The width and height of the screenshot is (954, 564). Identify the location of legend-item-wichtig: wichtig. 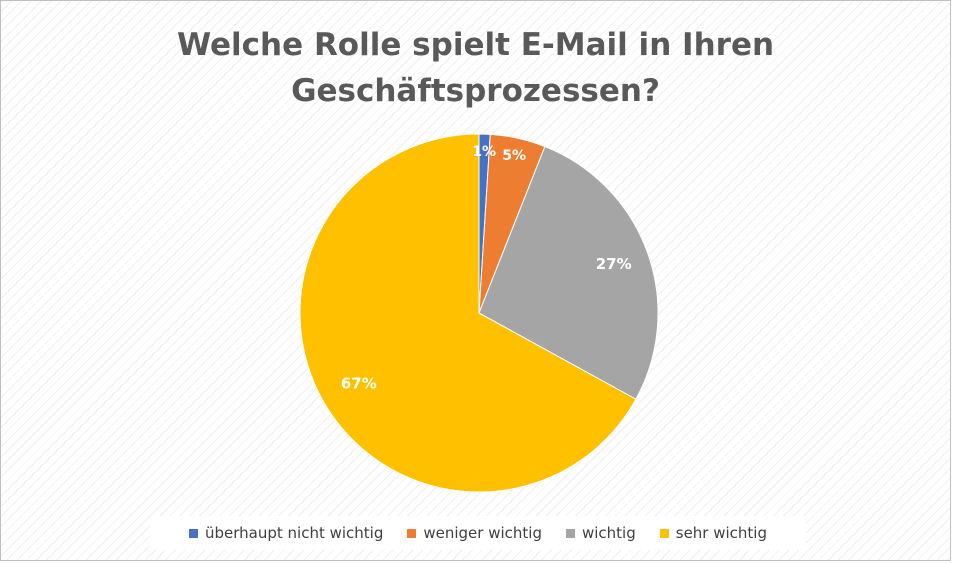
(600, 533).